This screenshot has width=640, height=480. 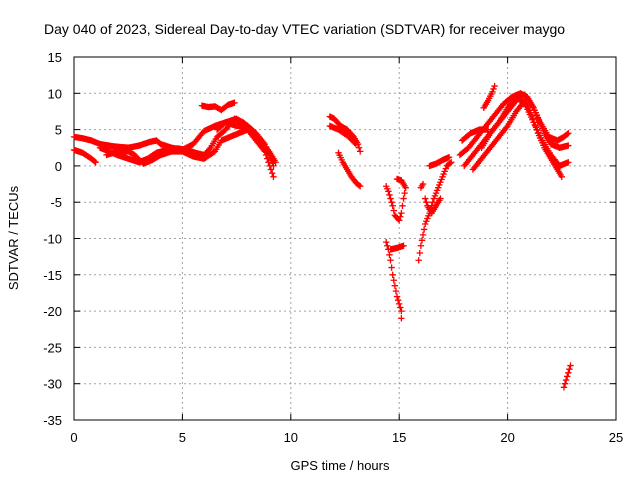 I want to click on y-tick-label: 0, so click(x=58, y=166).